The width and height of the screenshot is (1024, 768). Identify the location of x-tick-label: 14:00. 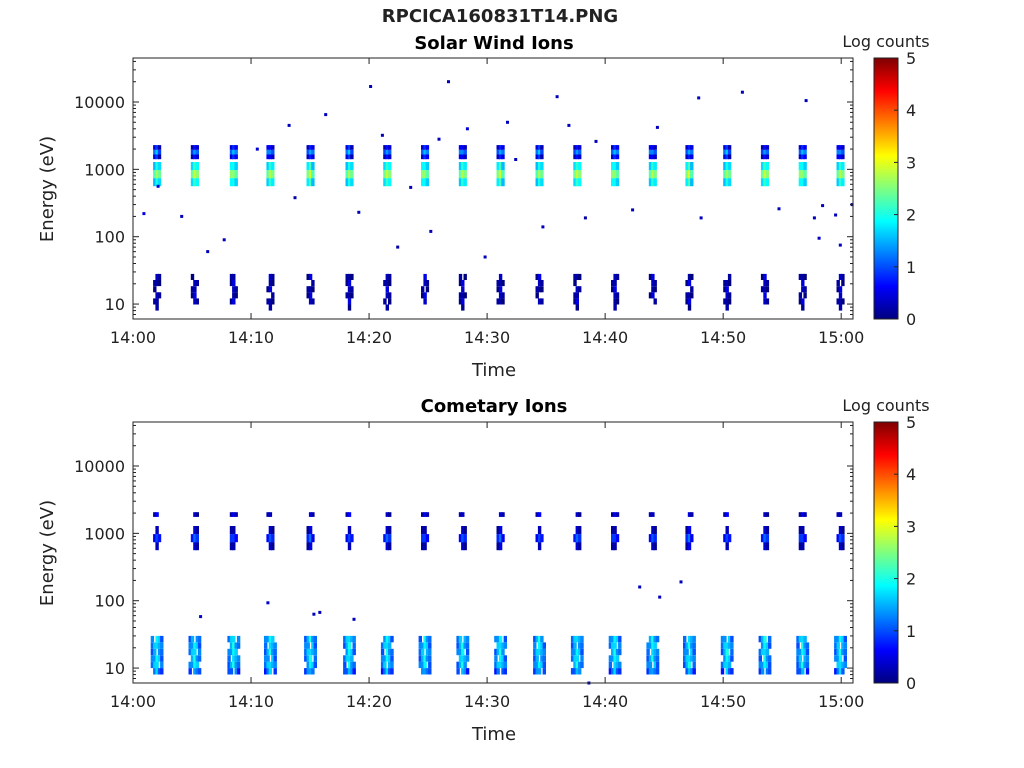
(133, 337).